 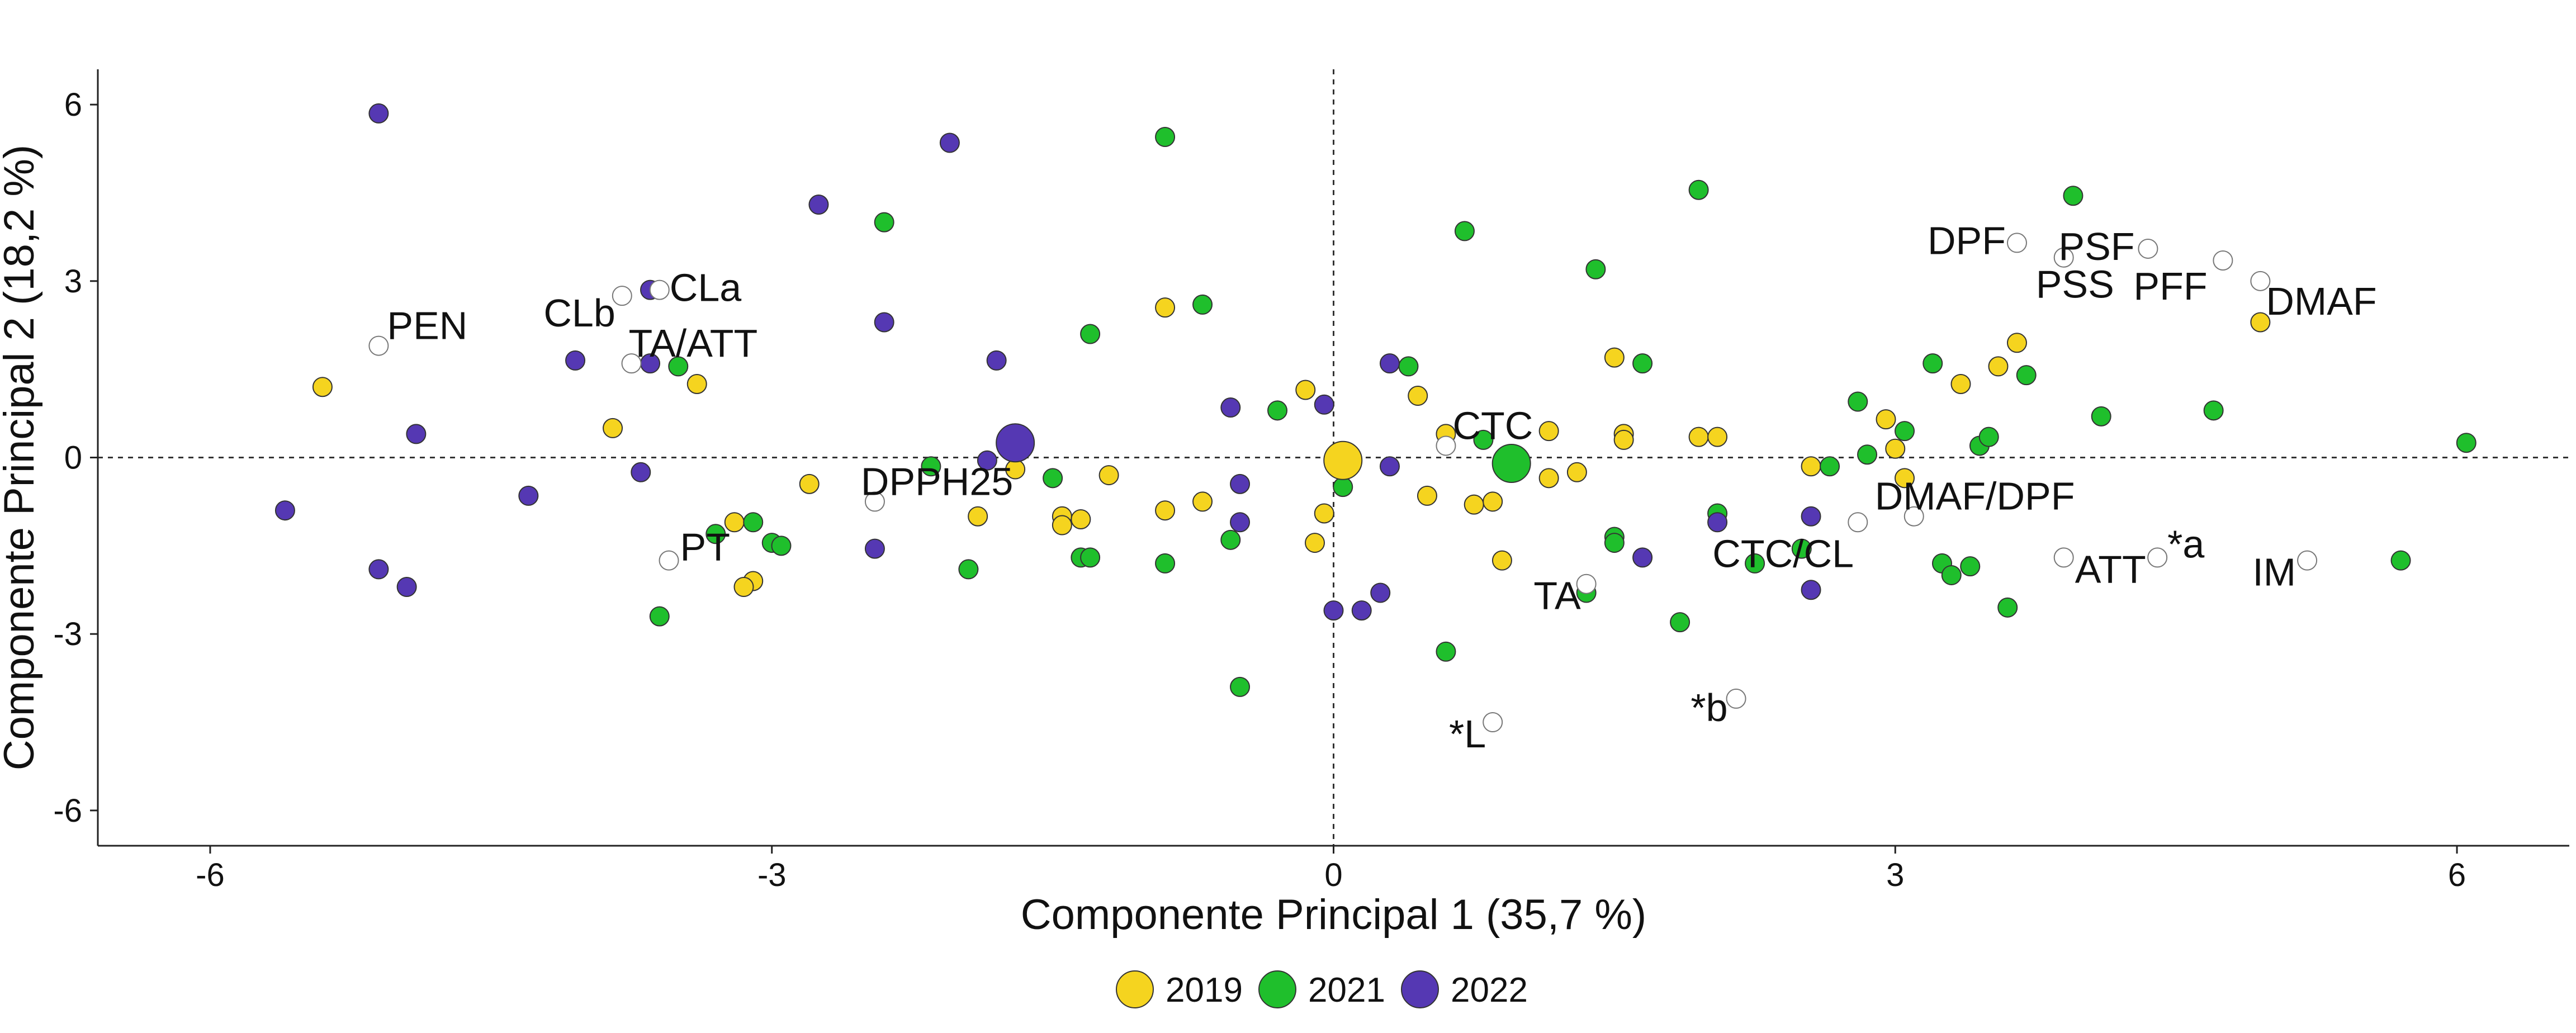 I want to click on variable-label: DPPH25, so click(x=937, y=481).